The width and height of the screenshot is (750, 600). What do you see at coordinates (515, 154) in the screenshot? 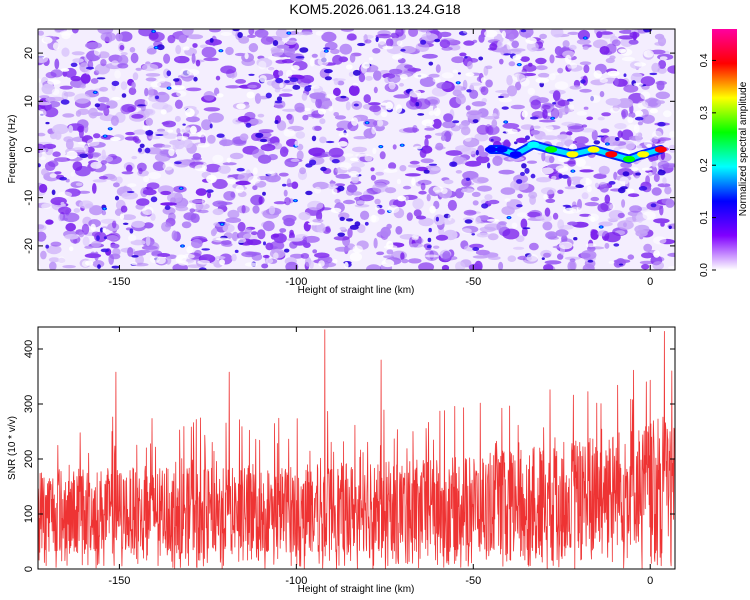
I see `signal-point` at bounding box center [515, 154].